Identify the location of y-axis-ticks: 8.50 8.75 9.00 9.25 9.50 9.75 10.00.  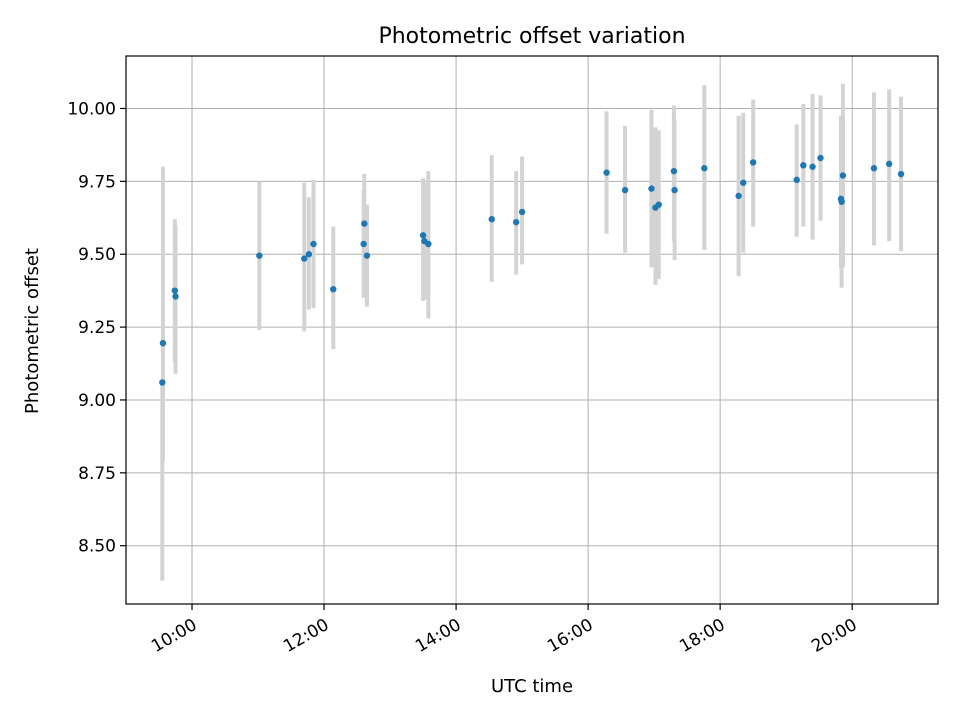
(96, 328).